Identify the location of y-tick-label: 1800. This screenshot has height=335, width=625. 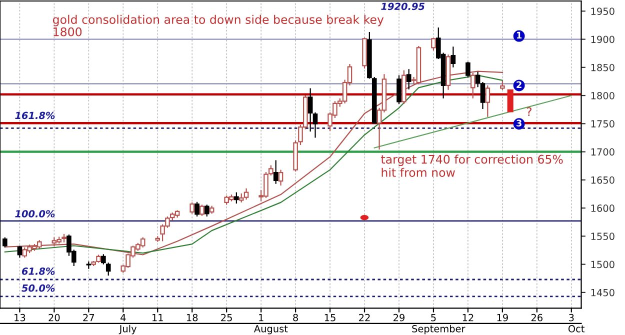
(602, 96).